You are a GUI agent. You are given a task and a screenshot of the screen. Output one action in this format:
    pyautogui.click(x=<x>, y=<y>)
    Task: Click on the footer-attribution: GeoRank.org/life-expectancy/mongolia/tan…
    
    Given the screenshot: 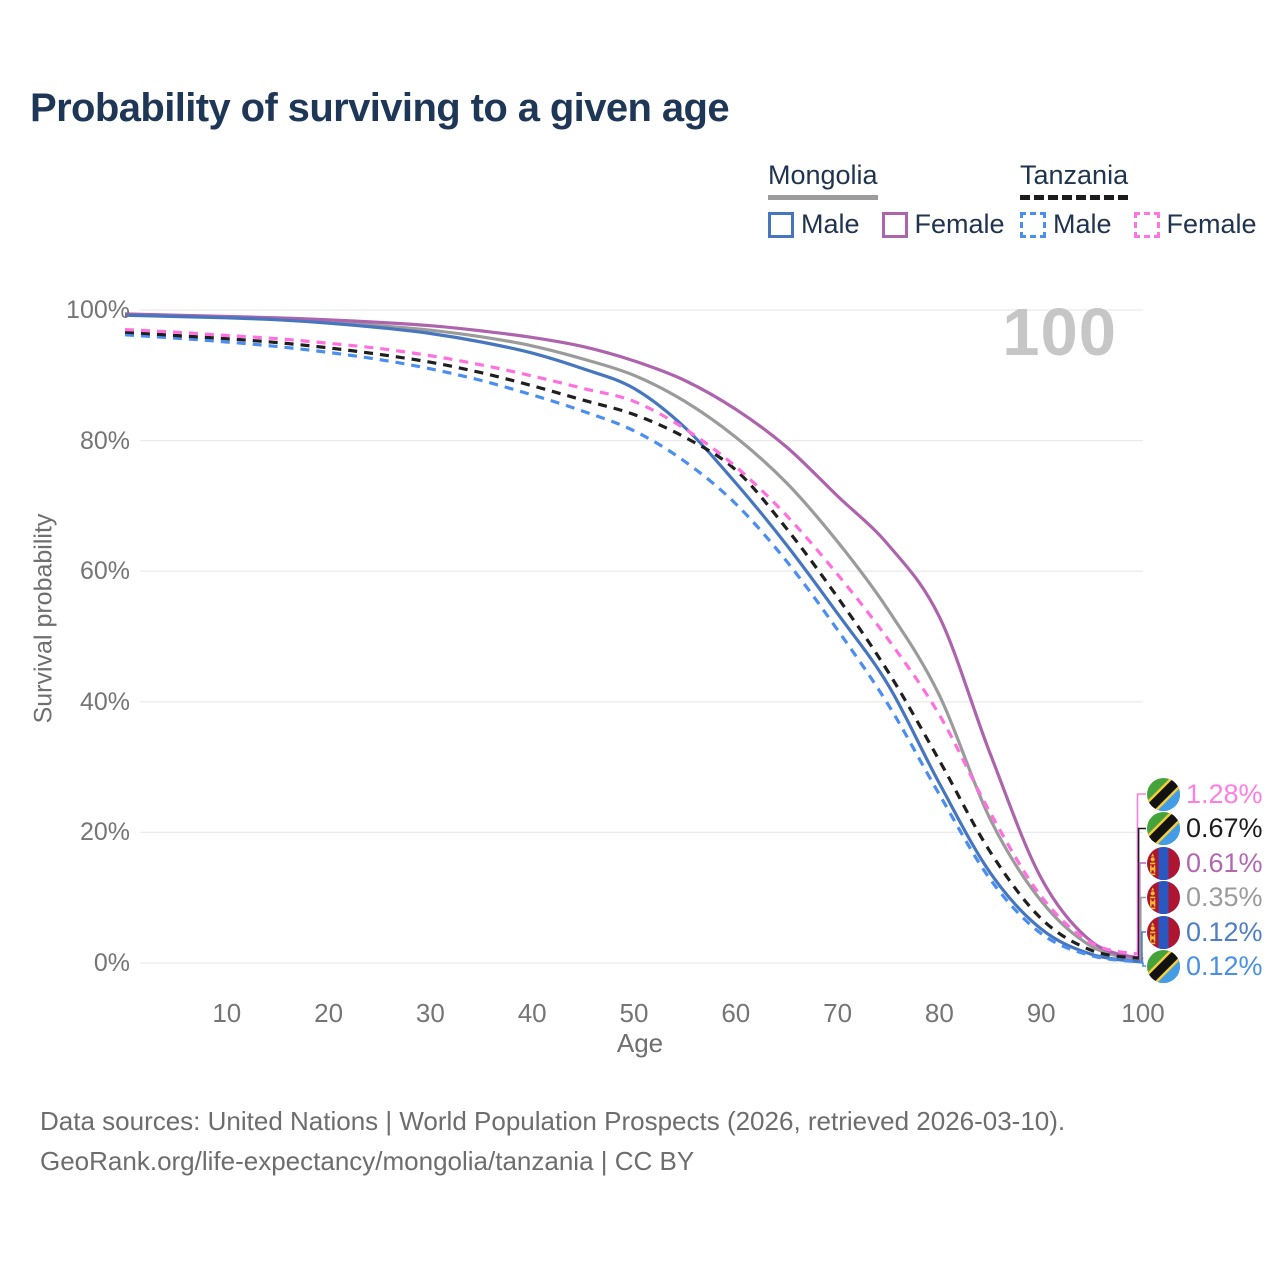 What is the action you would take?
    pyautogui.click(x=367, y=1161)
    